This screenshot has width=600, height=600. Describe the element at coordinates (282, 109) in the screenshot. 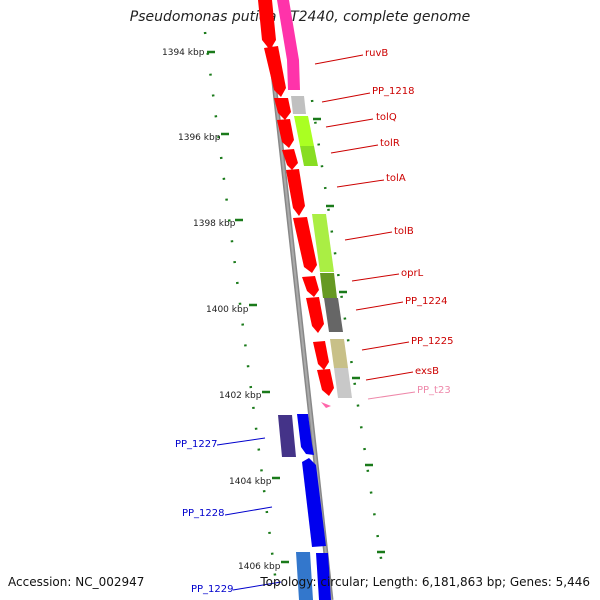

I see `gene-arrow-pp1218` at that location.